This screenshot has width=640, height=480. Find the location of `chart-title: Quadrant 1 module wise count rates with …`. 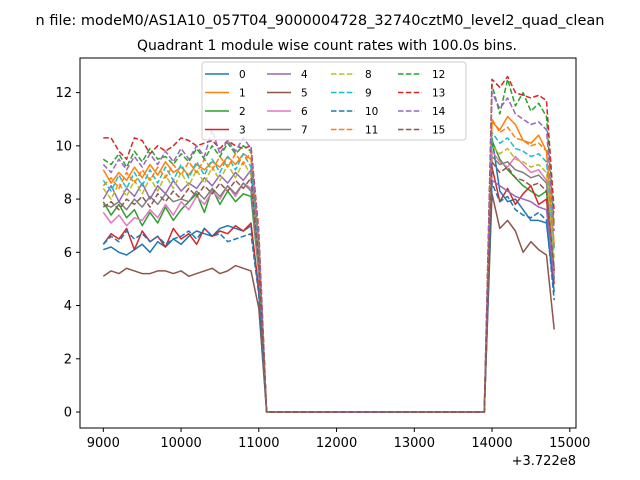

chart-title: Quadrant 1 module wise count rates with … is located at coordinates (327, 46).